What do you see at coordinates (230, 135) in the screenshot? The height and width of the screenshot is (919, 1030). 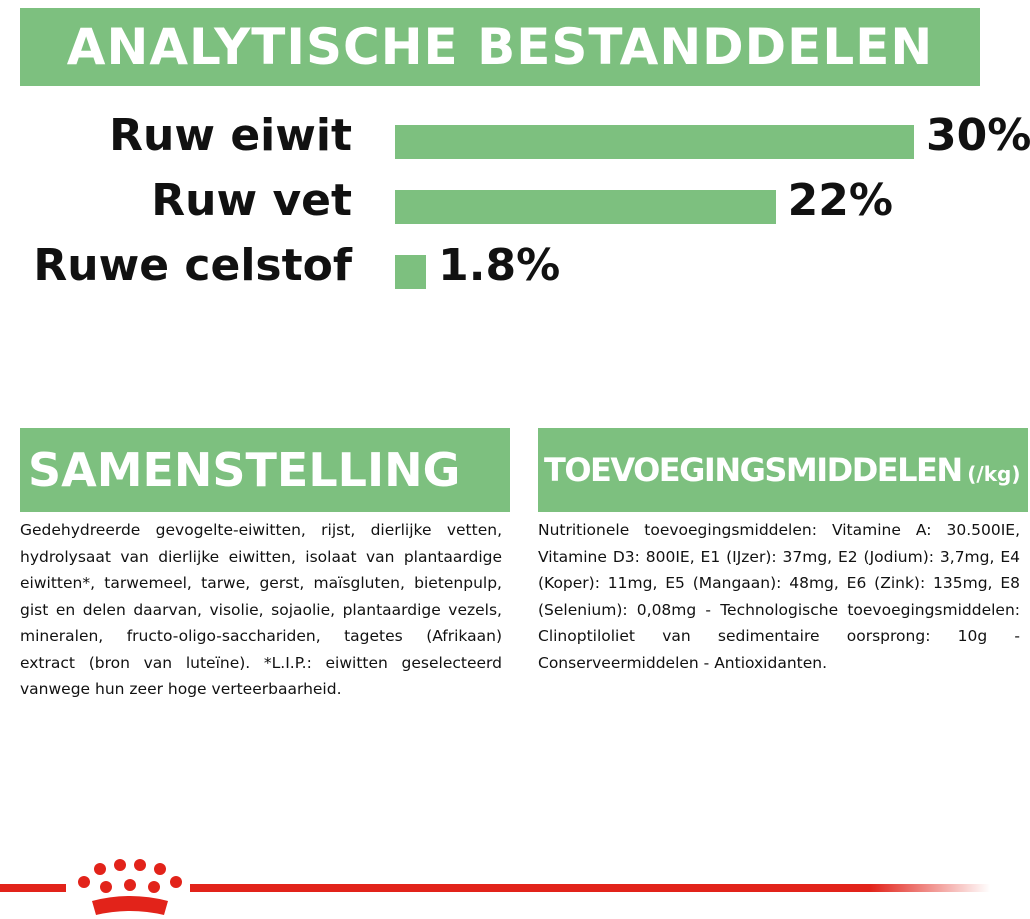 I see `category-label: Ruw eiwit` at bounding box center [230, 135].